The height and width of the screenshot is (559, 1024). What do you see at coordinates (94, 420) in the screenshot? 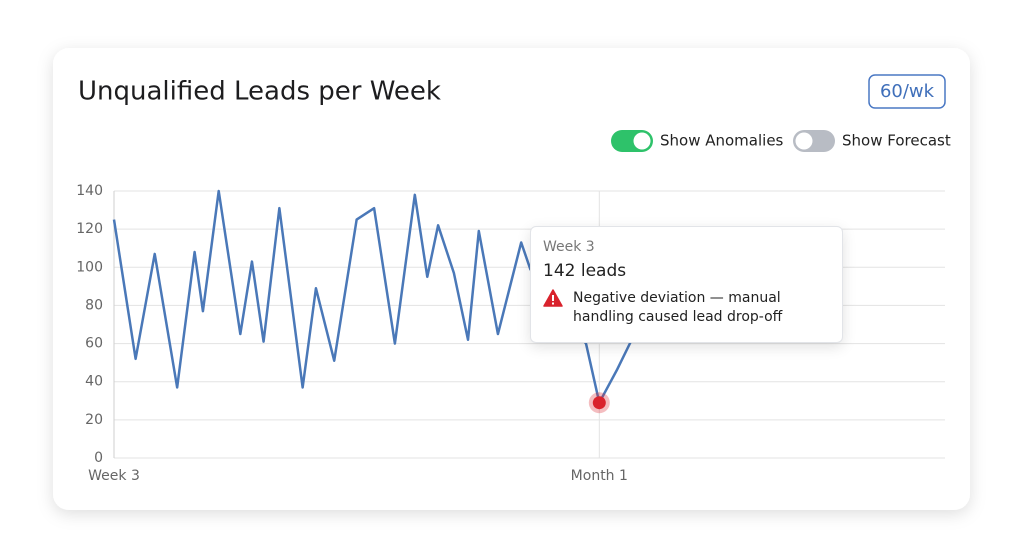
I see `y-tick-label: 20` at bounding box center [94, 420].